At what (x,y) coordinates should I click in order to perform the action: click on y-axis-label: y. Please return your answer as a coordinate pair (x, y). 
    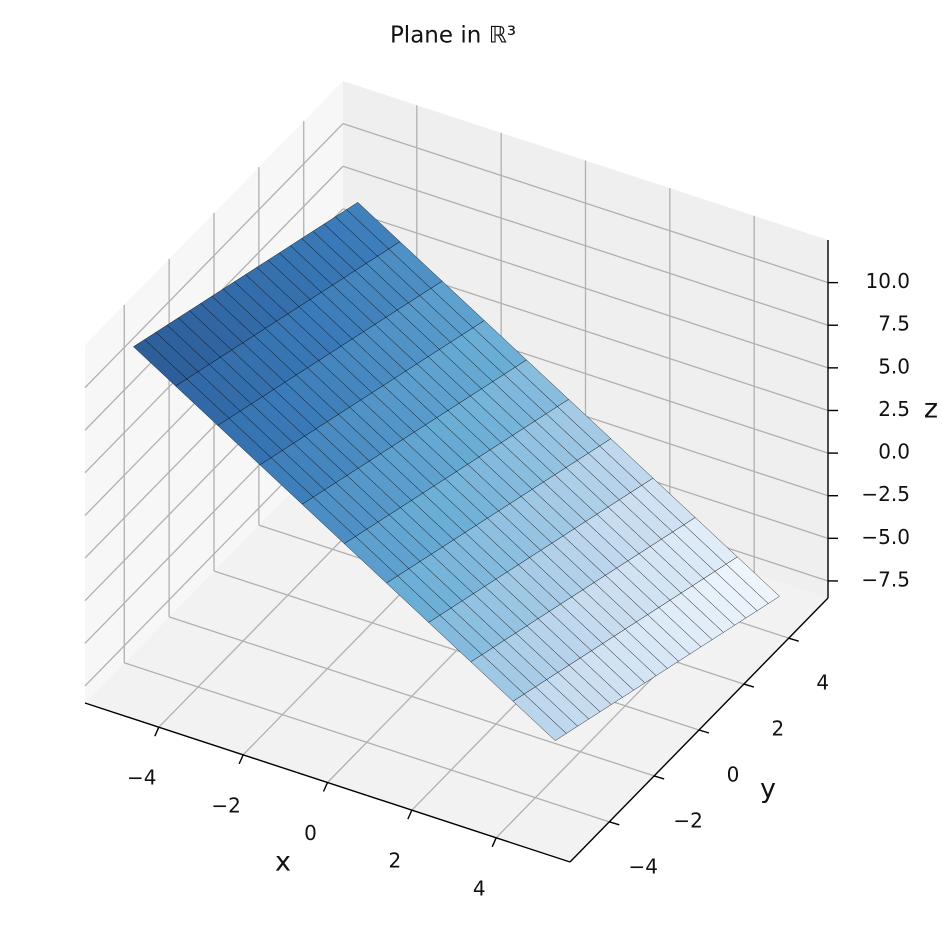
    Looking at the image, I should click on (768, 789).